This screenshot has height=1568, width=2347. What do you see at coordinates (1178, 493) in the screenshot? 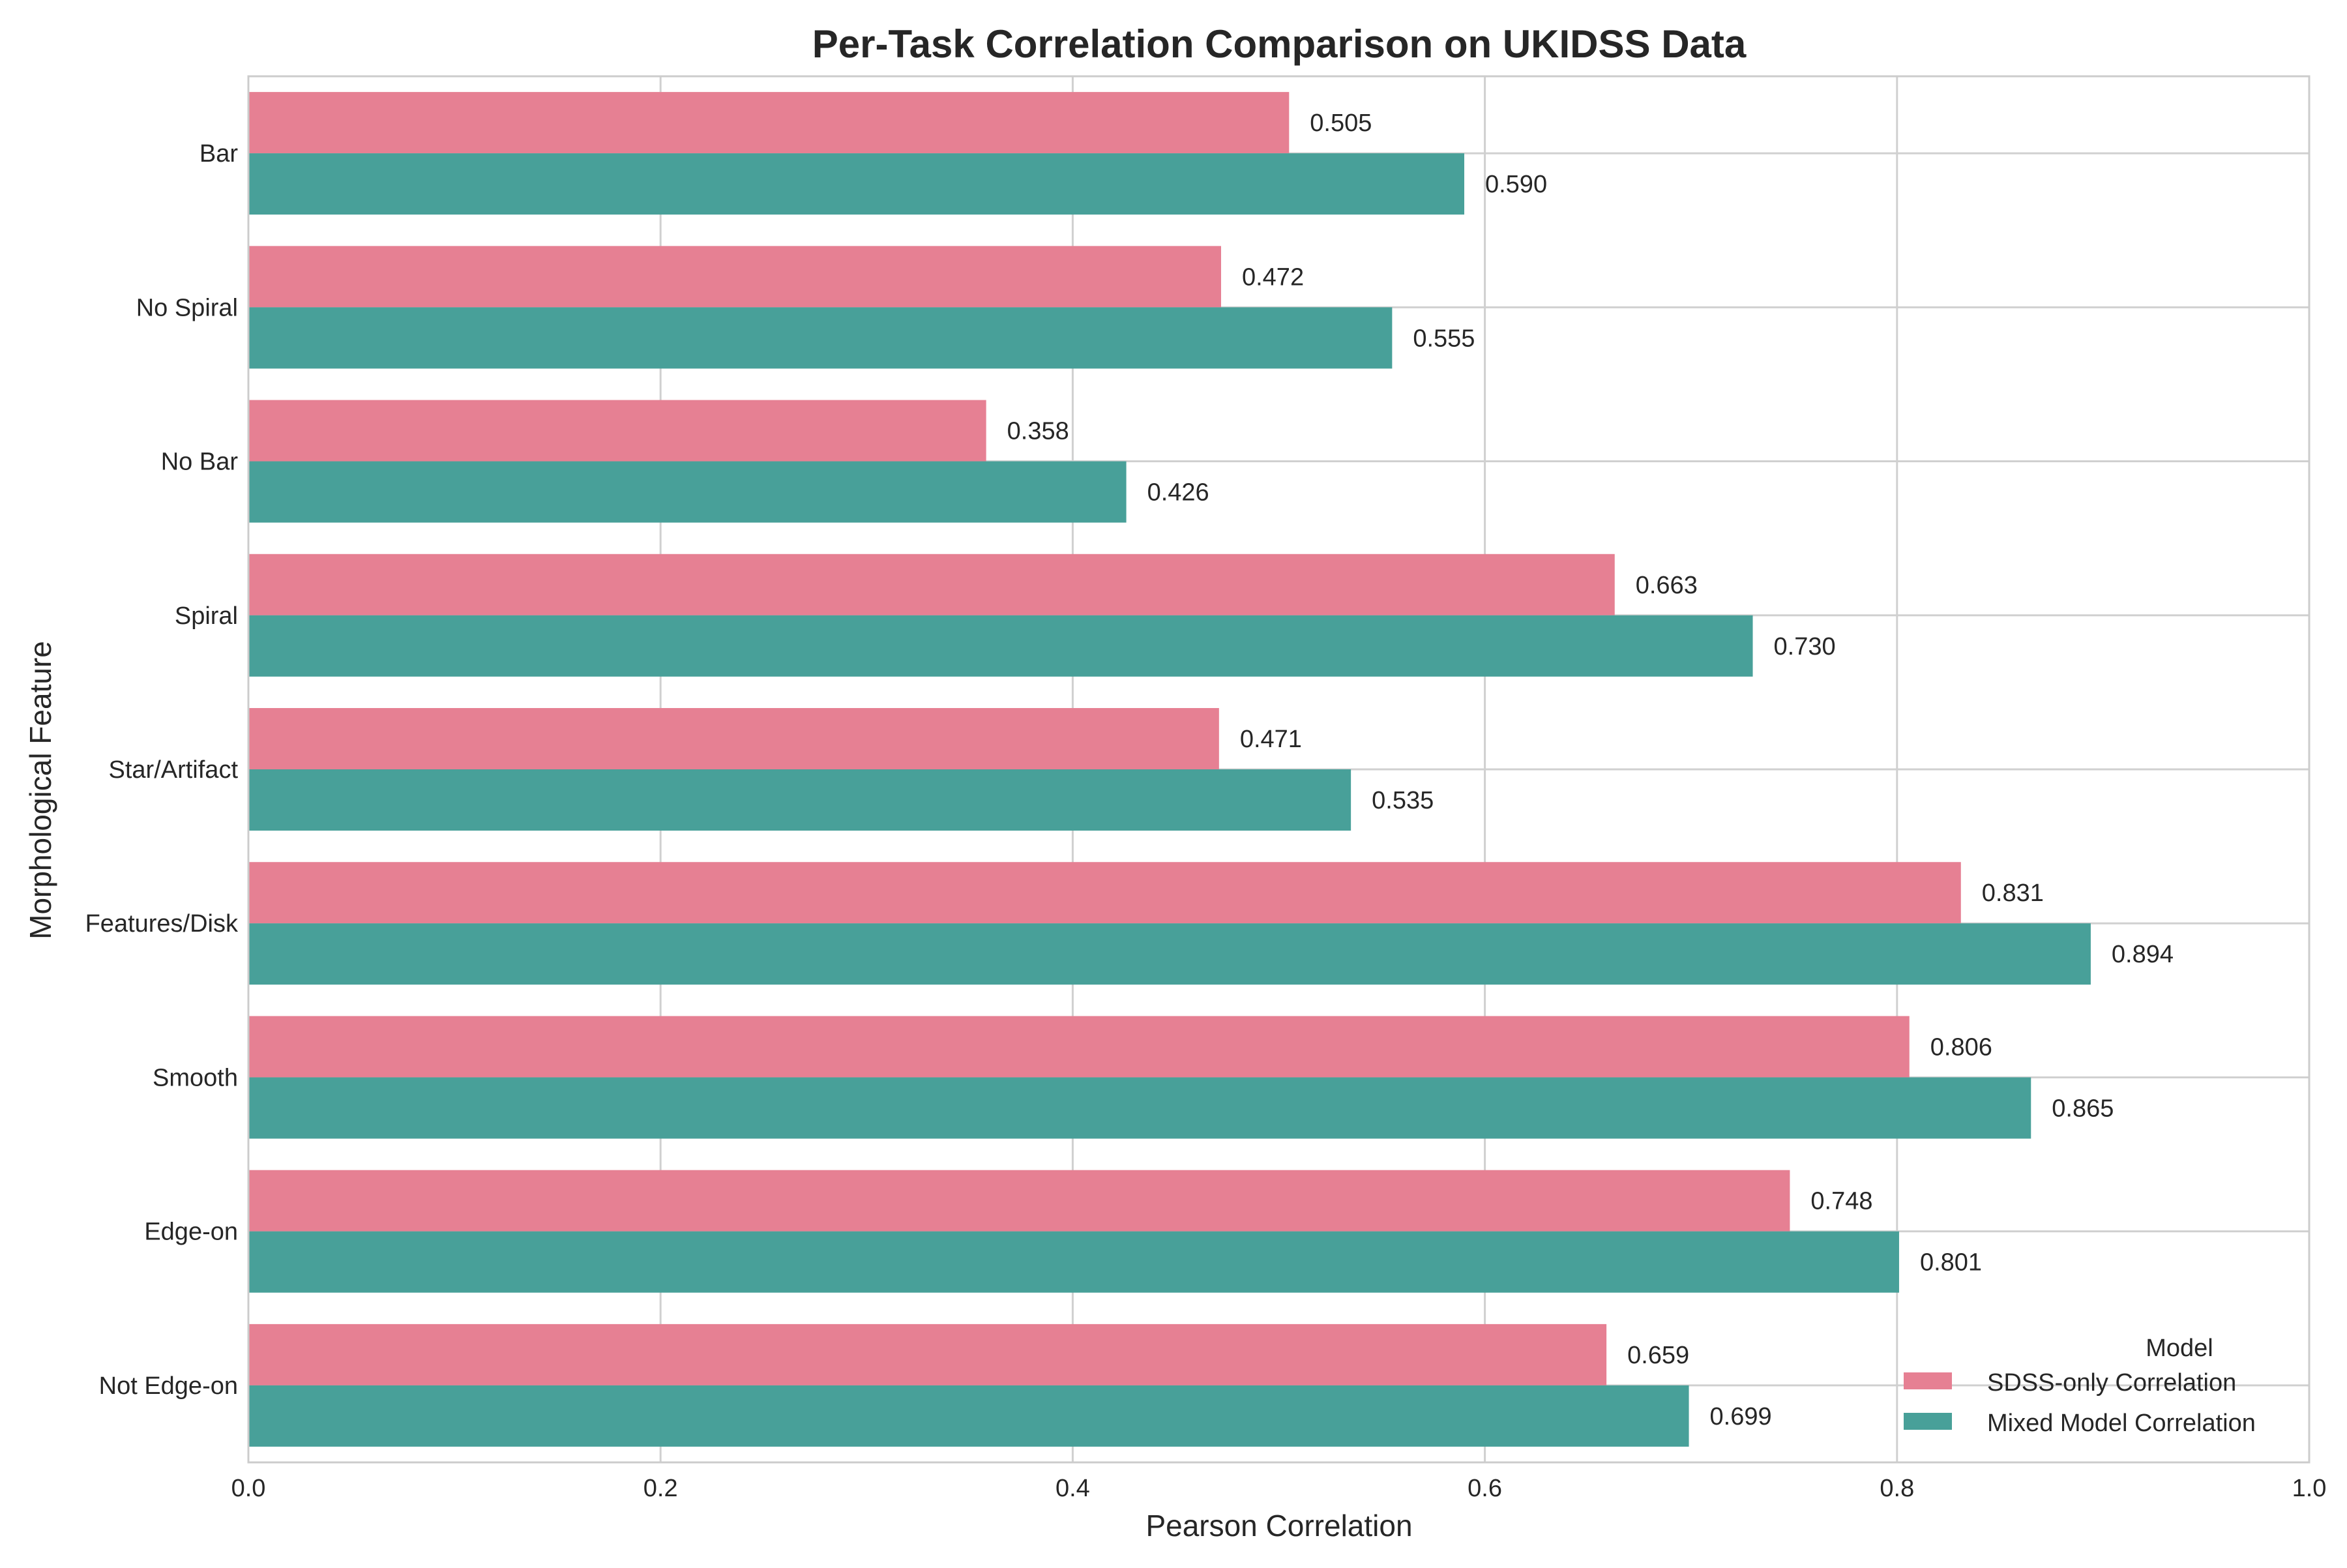
I see `bar-value-label: 0.426` at bounding box center [1178, 493].